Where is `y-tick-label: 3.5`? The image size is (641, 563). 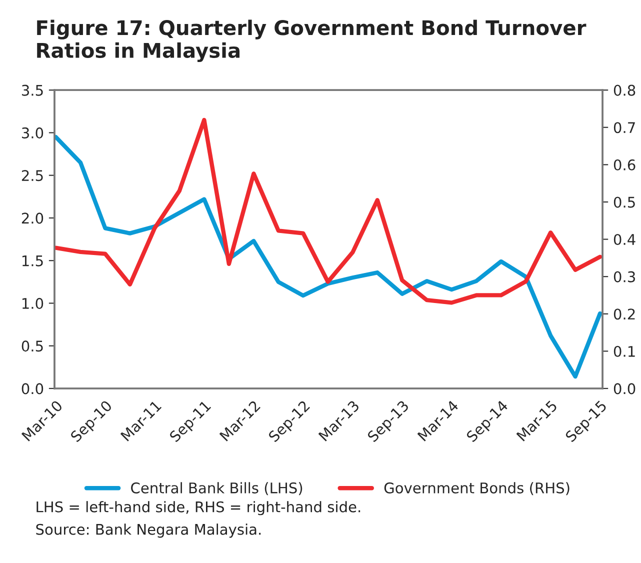
y-tick-label: 3.5 is located at coordinates (32, 90).